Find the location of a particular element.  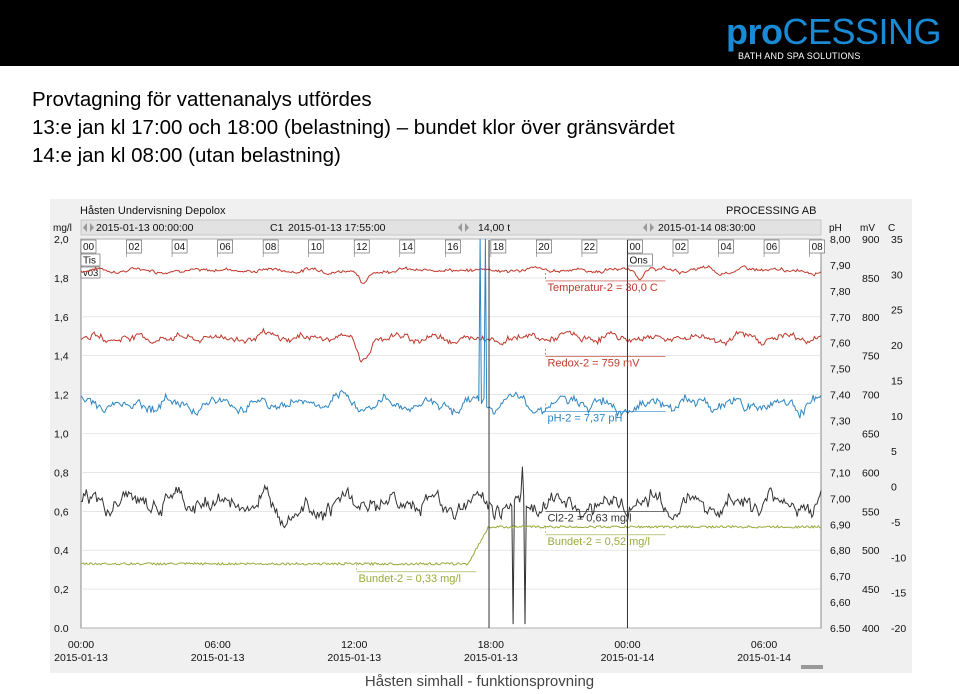

y-tick-mv: 400 is located at coordinates (871, 629).